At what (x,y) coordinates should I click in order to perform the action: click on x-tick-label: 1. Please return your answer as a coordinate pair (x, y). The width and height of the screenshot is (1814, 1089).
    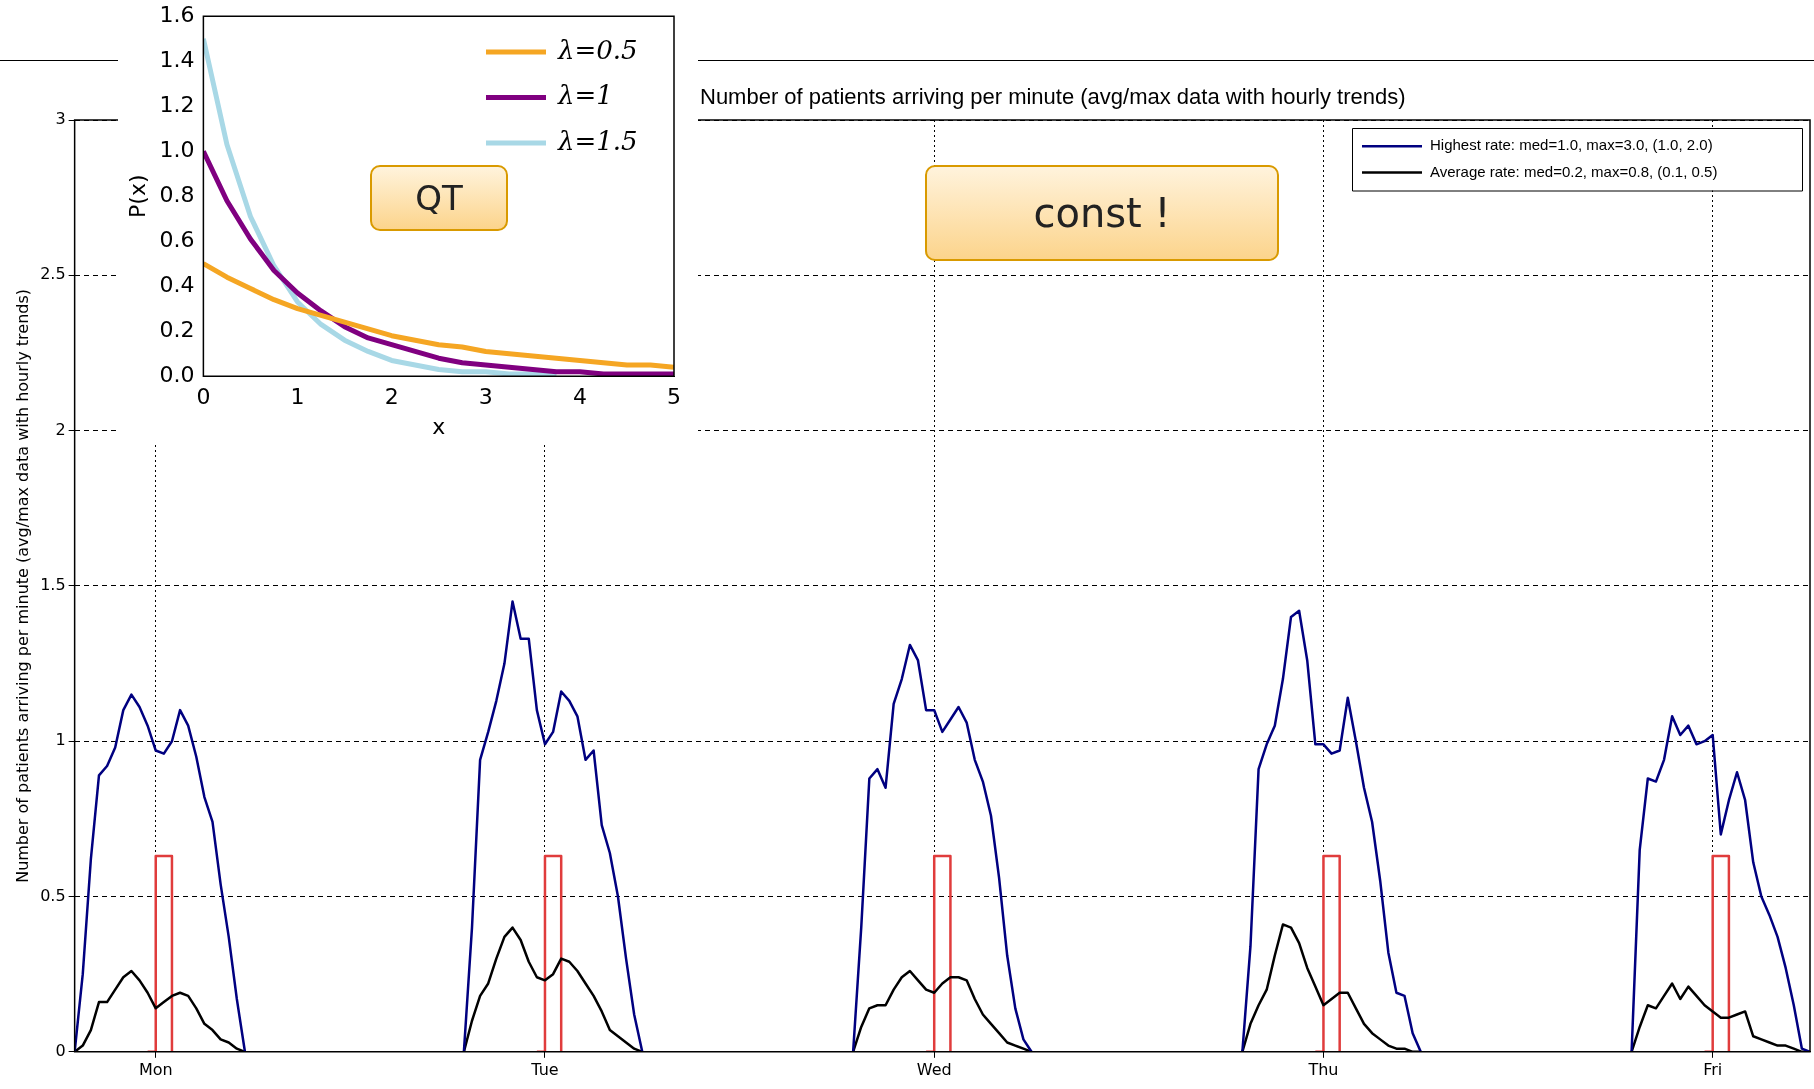
    Looking at the image, I should click on (297, 397).